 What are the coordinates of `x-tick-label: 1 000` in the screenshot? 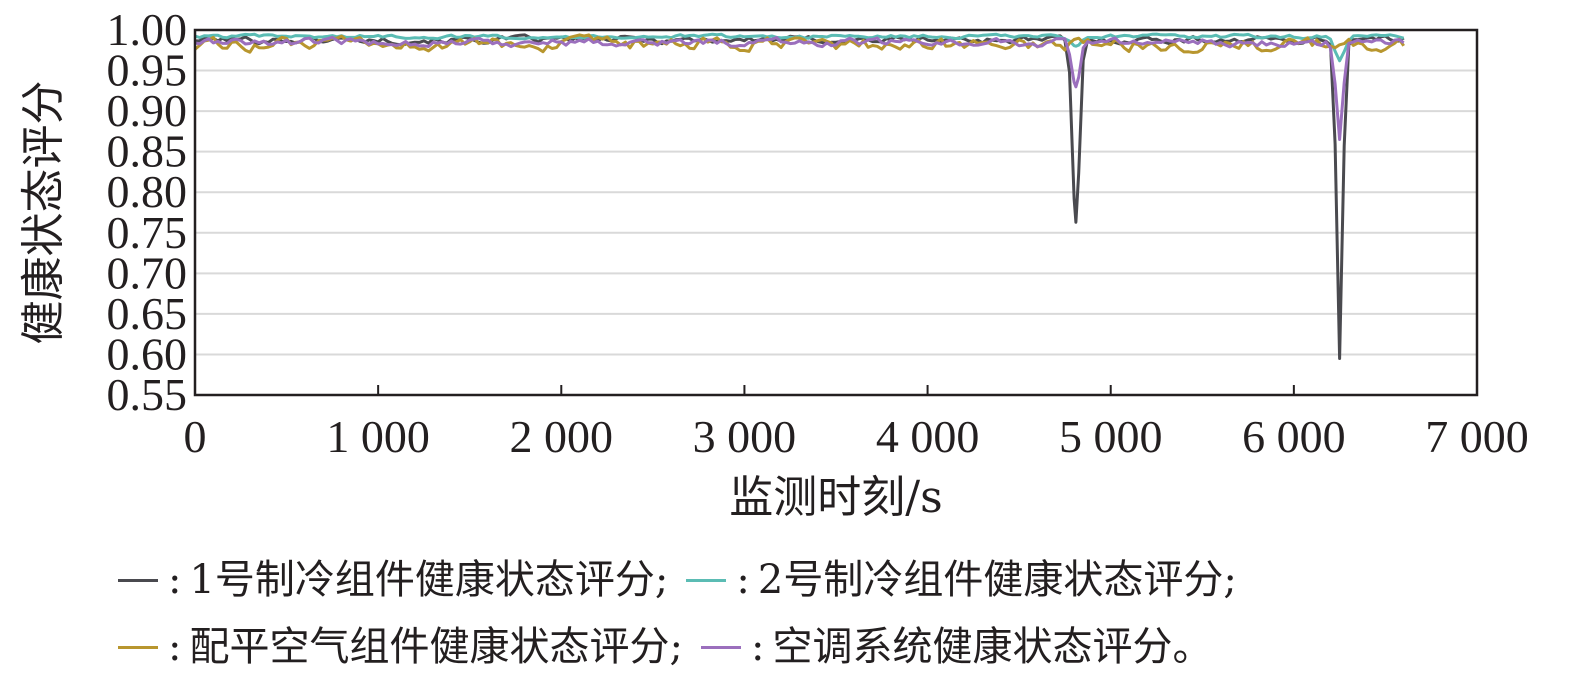 It's located at (378, 436).